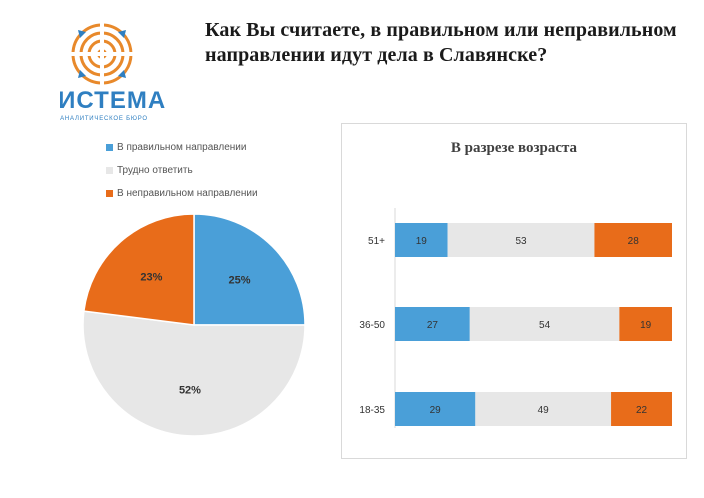 This screenshot has height=498, width=704. I want to click on bar-value-label: 27, so click(433, 325).